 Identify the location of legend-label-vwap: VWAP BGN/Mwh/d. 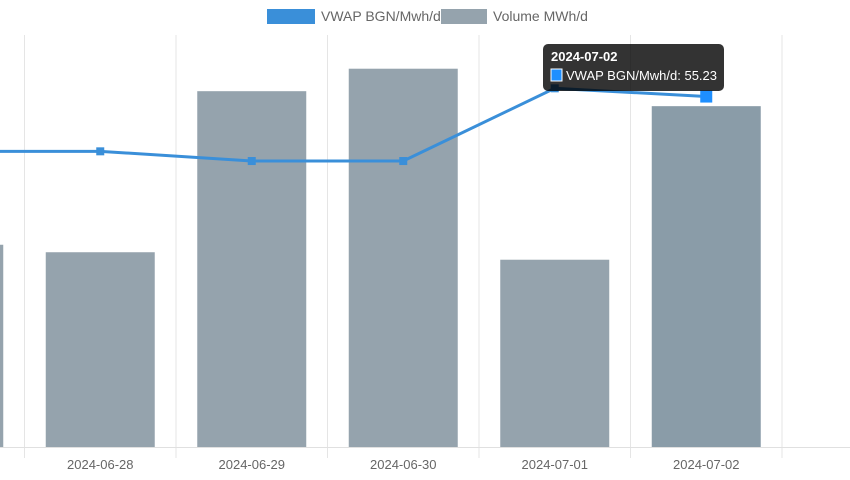
(381, 16).